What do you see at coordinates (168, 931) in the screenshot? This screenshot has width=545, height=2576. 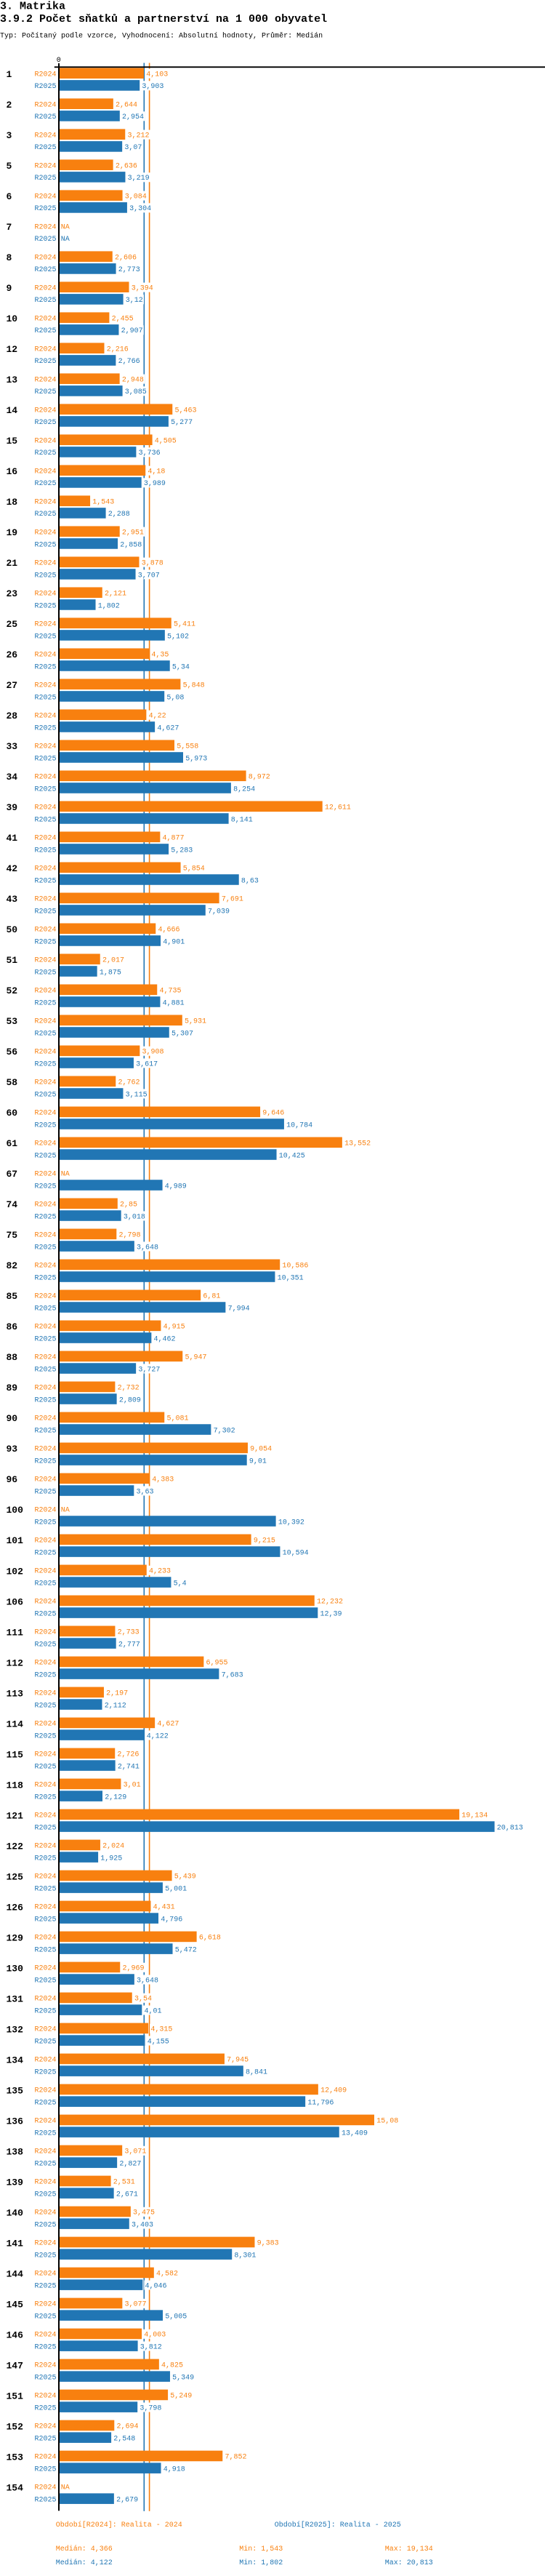 I see `svg-text: 4,666` at bounding box center [168, 931].